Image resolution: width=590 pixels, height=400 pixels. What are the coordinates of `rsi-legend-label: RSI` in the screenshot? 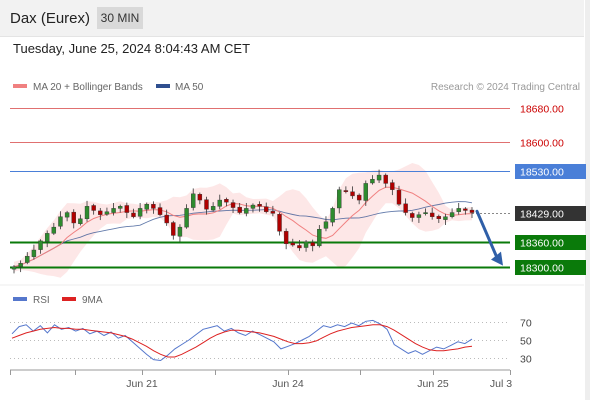 It's located at (41, 300).